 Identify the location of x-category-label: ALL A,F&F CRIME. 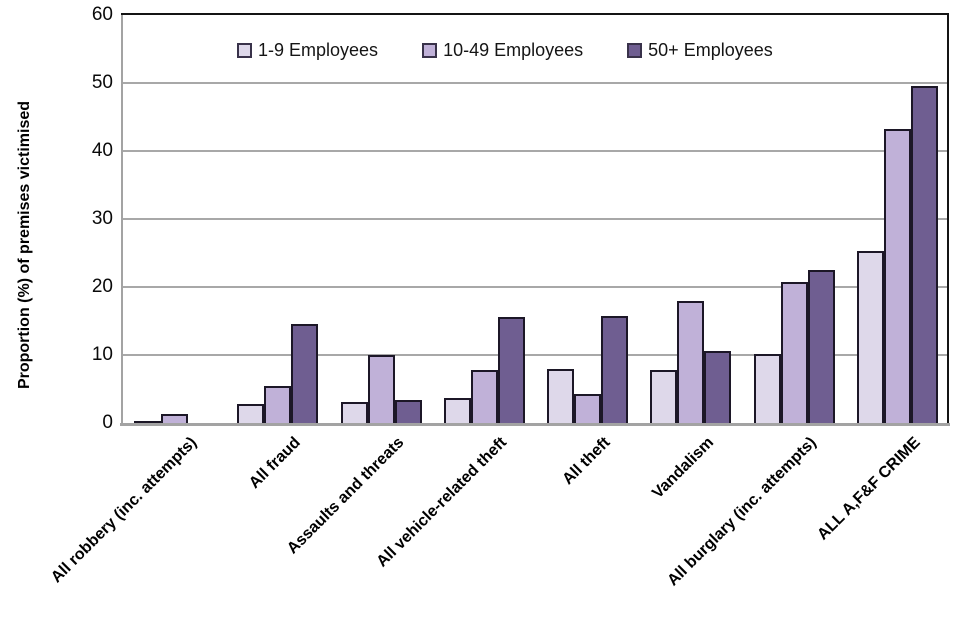
(868, 489).